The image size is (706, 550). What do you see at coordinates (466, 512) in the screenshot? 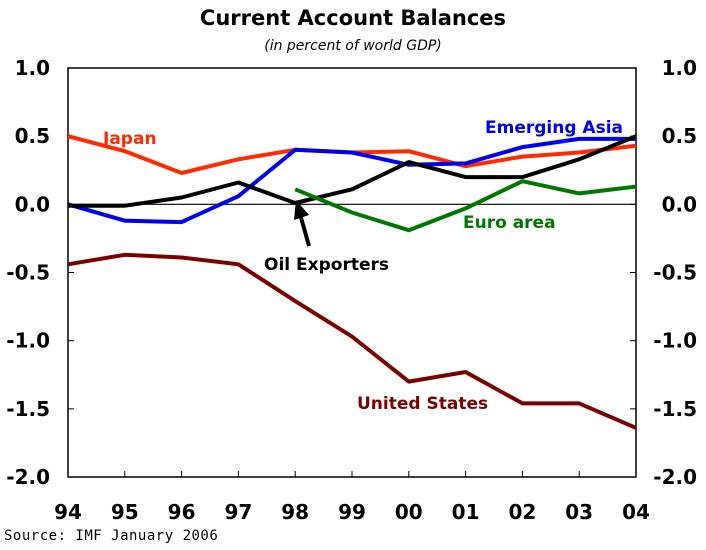
I see `x-tick-label: 01` at bounding box center [466, 512].